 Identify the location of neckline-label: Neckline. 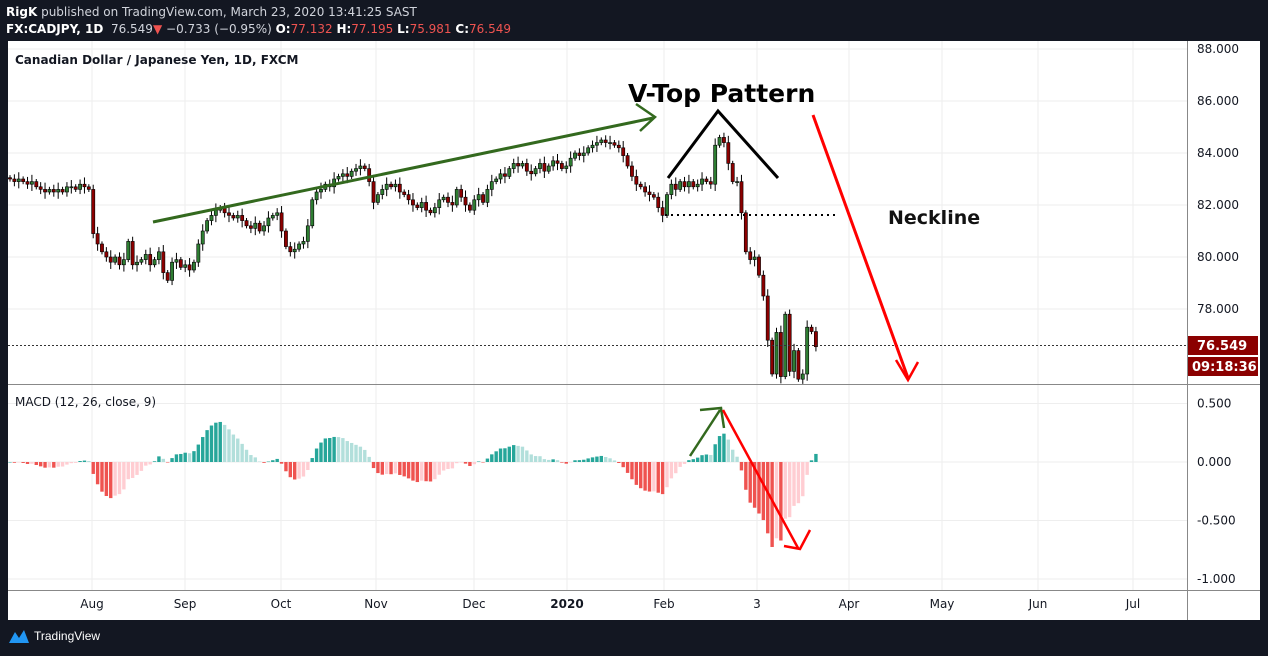
(934, 218).